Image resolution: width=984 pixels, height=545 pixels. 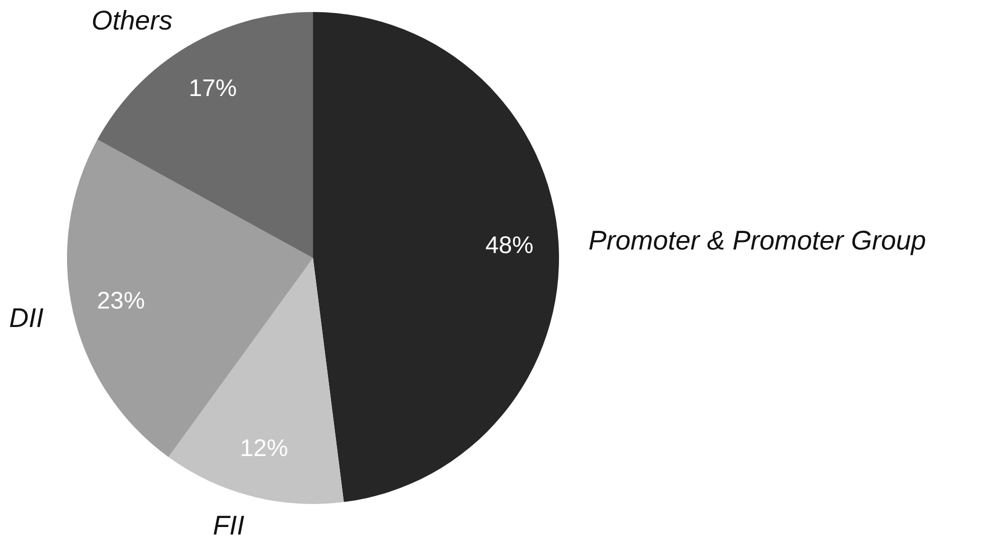 What do you see at coordinates (132, 20) in the screenshot?
I see `slice-label: Others` at bounding box center [132, 20].